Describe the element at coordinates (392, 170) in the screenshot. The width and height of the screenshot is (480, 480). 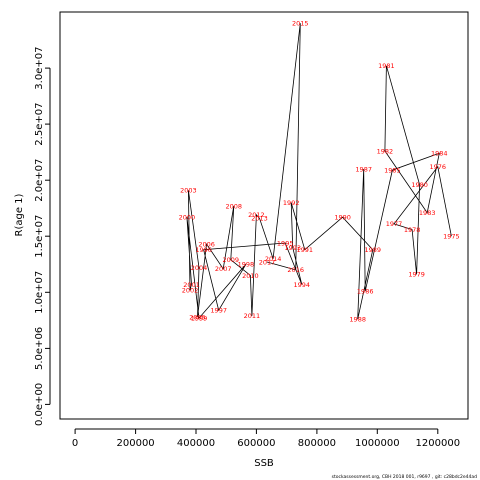
I see `year-label: 1985` at that location.